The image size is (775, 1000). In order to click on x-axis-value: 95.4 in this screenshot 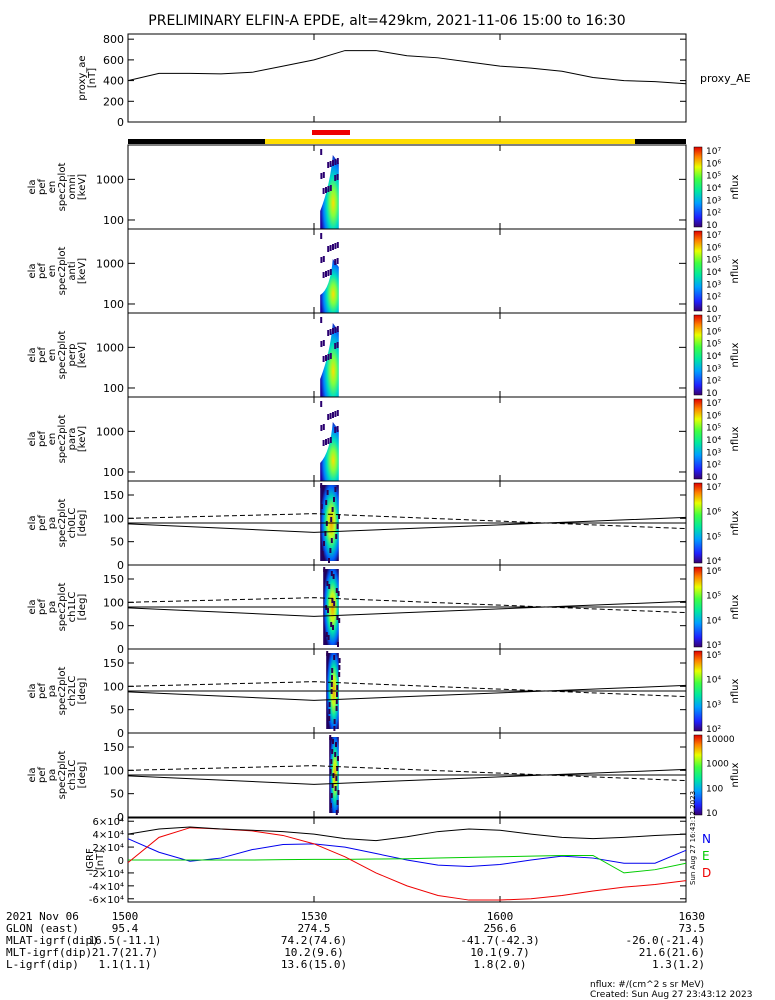, I will do `click(125, 928)`.